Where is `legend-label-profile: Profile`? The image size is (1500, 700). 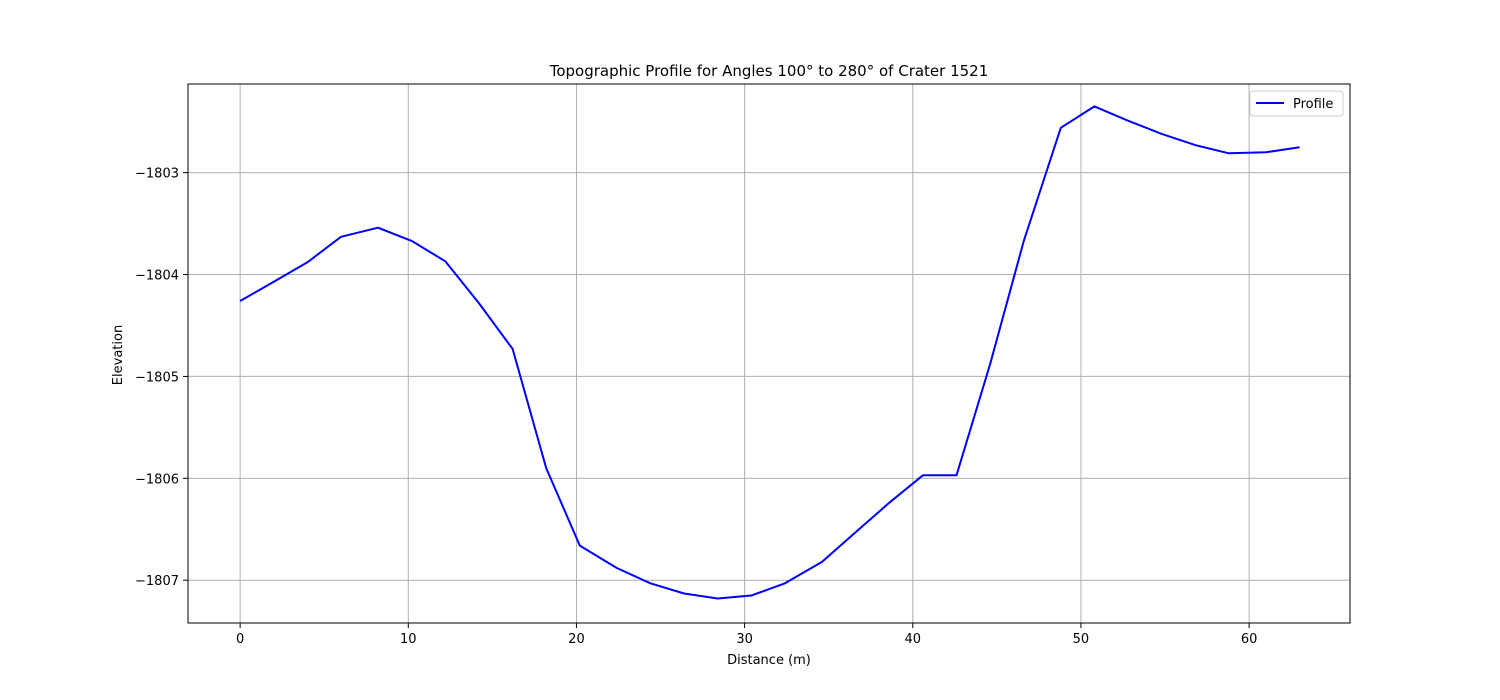
legend-label-profile: Profile is located at coordinates (1313, 104).